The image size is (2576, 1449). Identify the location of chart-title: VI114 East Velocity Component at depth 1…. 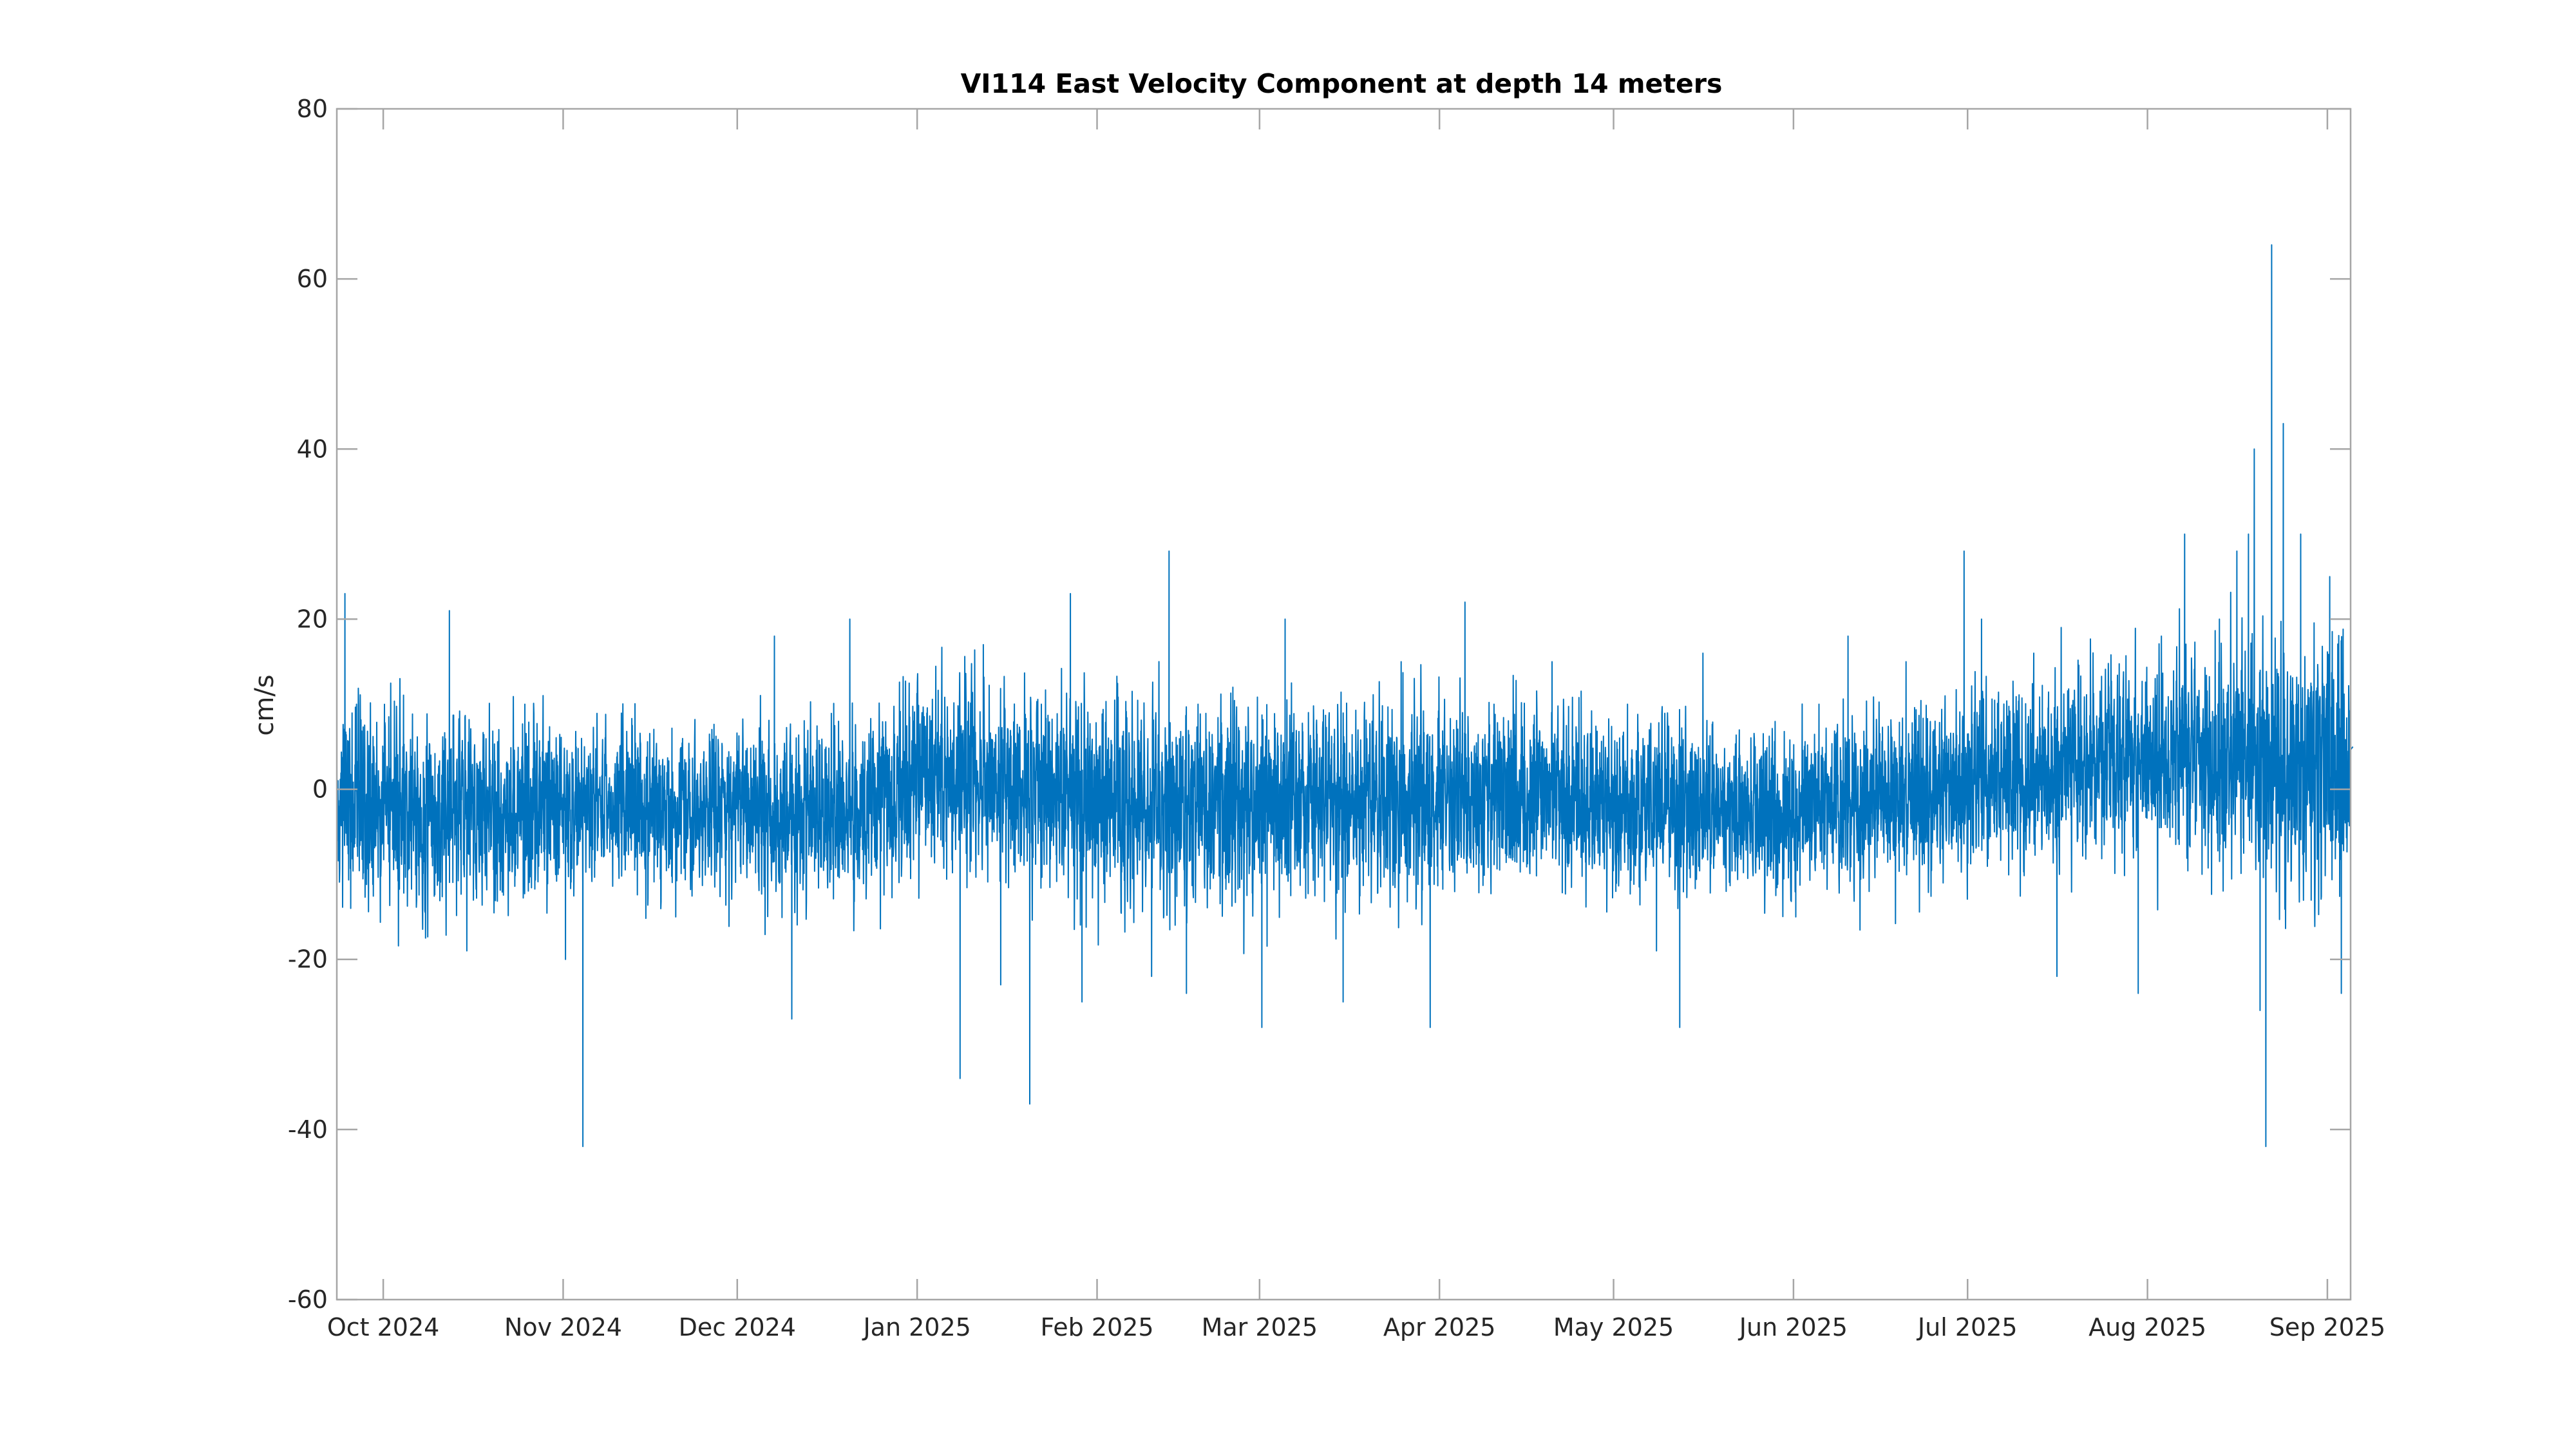
(1342, 83).